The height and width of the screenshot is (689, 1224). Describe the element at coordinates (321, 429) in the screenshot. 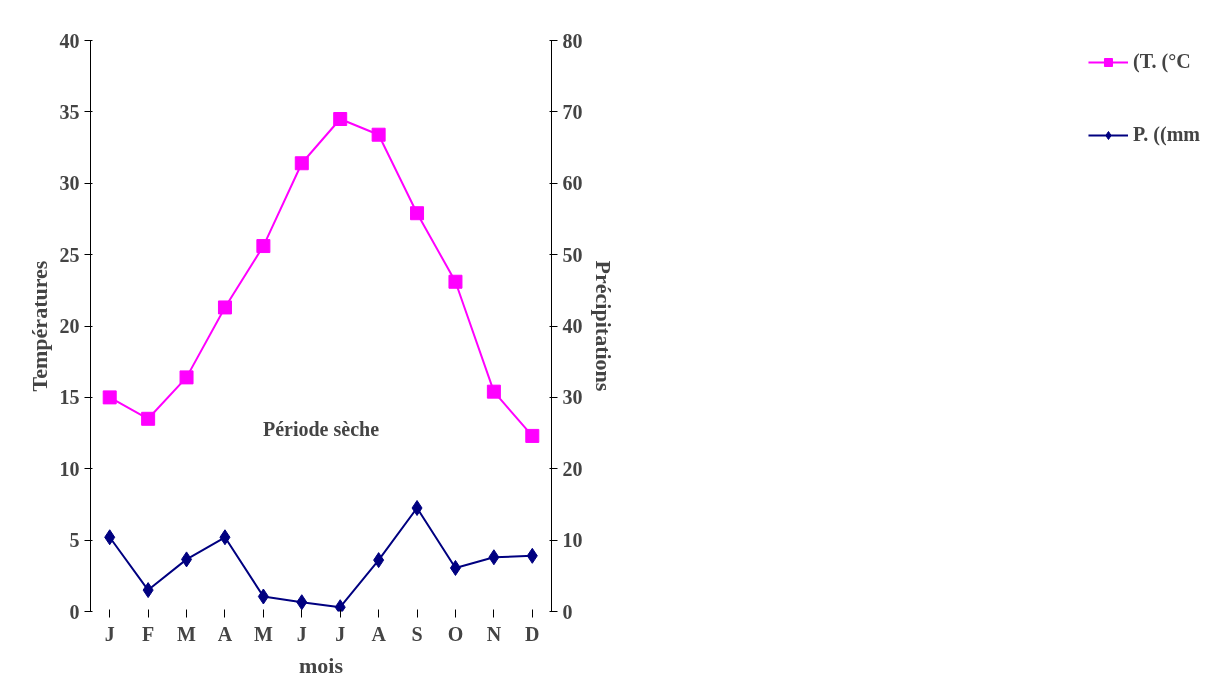

I see `annotation: Période sèche` at that location.